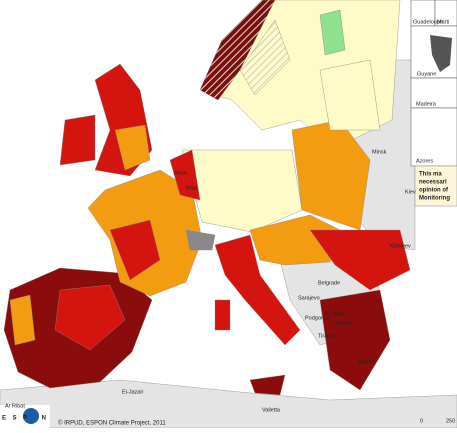 The width and height of the screenshot is (457, 433). What do you see at coordinates (430, 175) in the screenshot?
I see `notice-text: This ma` at bounding box center [430, 175].